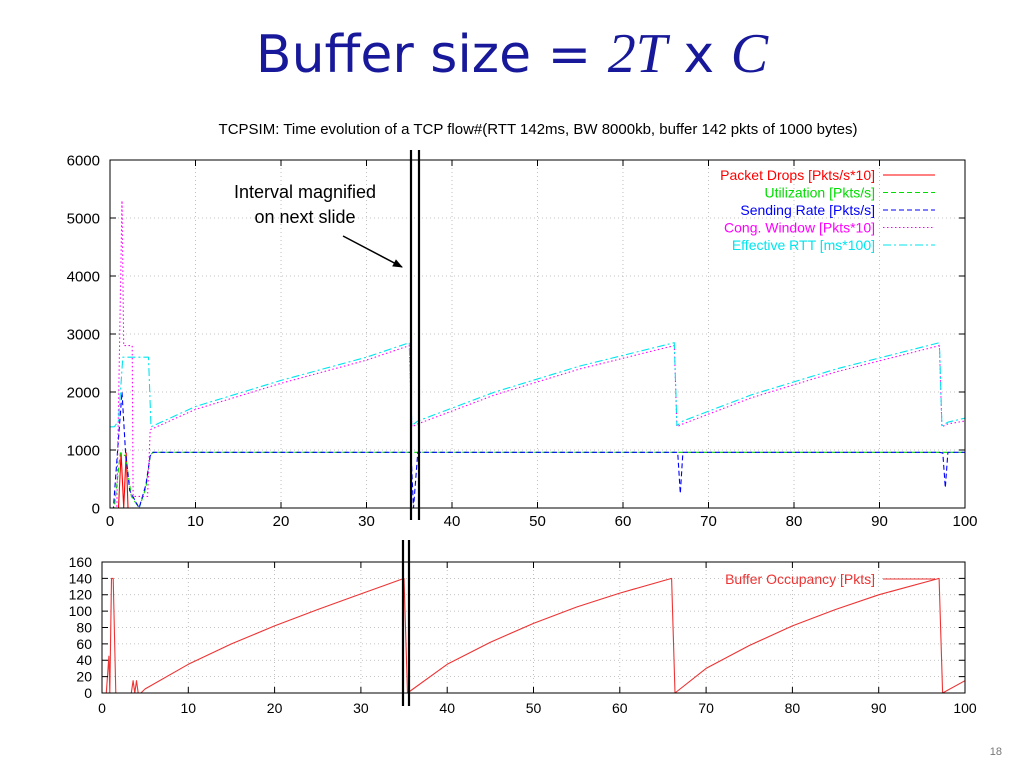  I want to click on y-tick-label: 3000, so click(83, 334).